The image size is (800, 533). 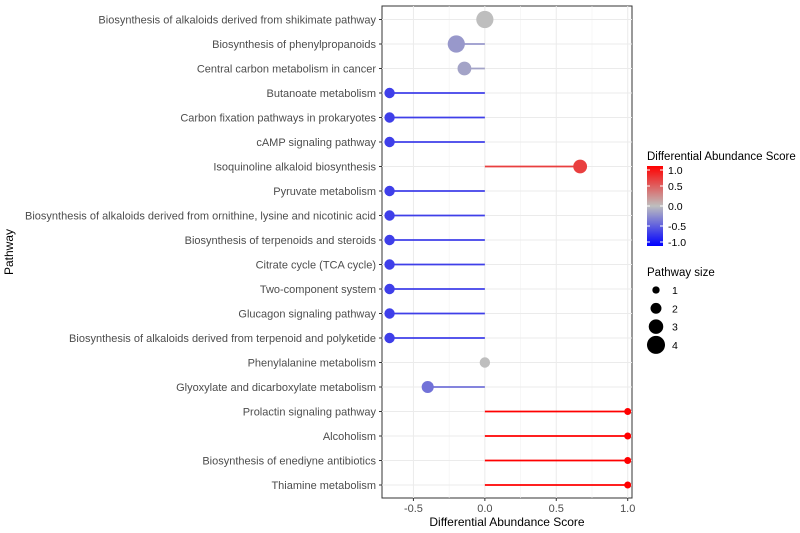 What do you see at coordinates (276, 388) in the screenshot?
I see `y-tick-label: Glyoxylate and dicarboxylate metabolism` at bounding box center [276, 388].